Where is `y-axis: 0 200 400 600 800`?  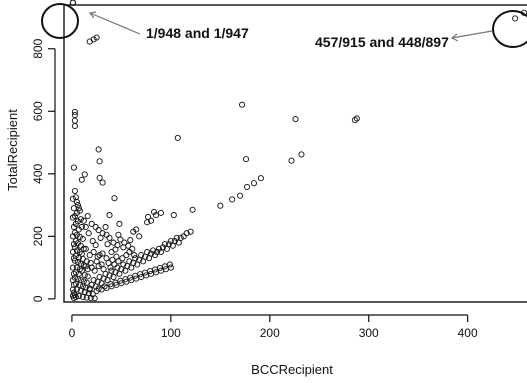
y-axis: 0 200 400 600 800 is located at coordinates (43, 170).